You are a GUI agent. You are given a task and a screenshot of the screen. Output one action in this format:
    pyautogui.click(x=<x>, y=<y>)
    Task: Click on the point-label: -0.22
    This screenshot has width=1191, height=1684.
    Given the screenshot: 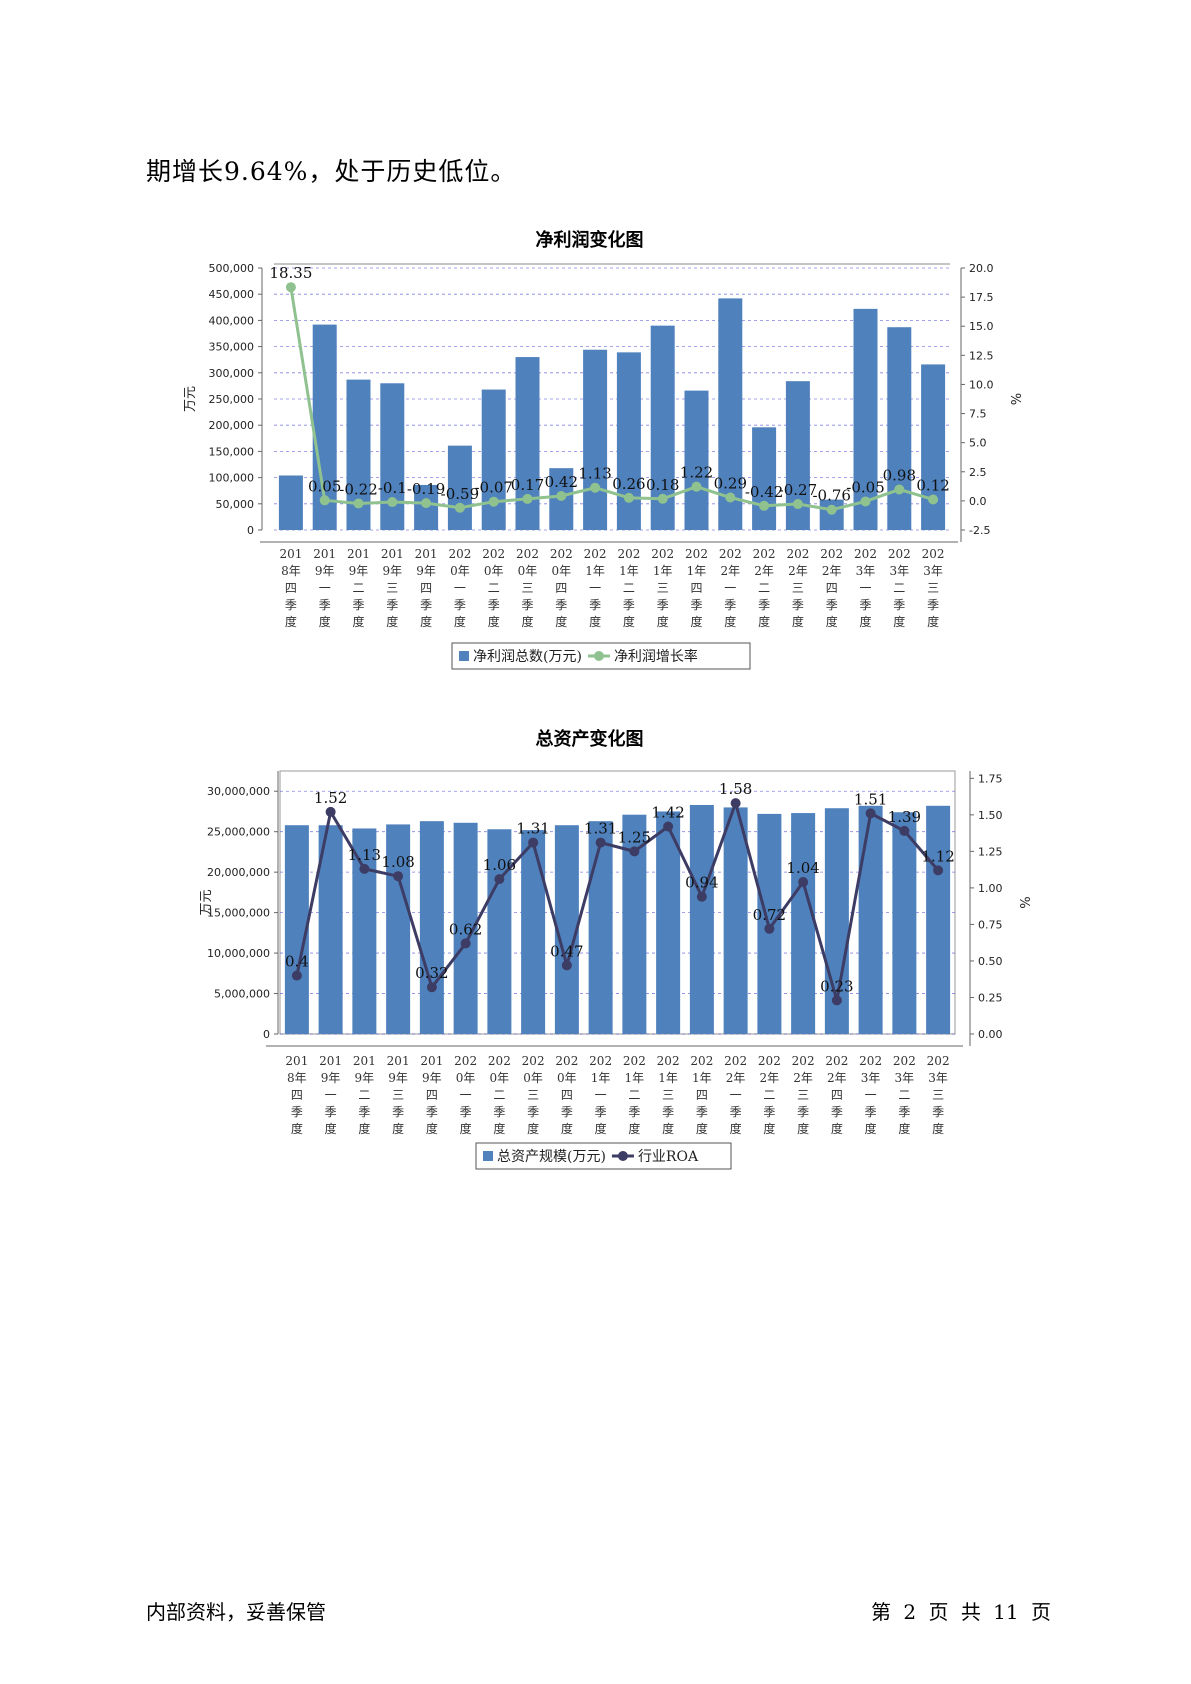 What is the action you would take?
    pyautogui.click(x=358, y=489)
    